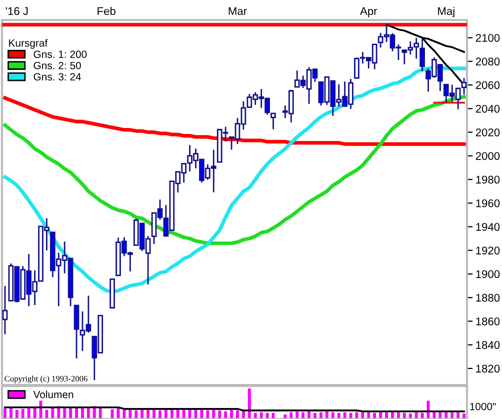 The width and height of the screenshot is (502, 419). I want to click on y-tick-label: 1860, so click(488, 321).